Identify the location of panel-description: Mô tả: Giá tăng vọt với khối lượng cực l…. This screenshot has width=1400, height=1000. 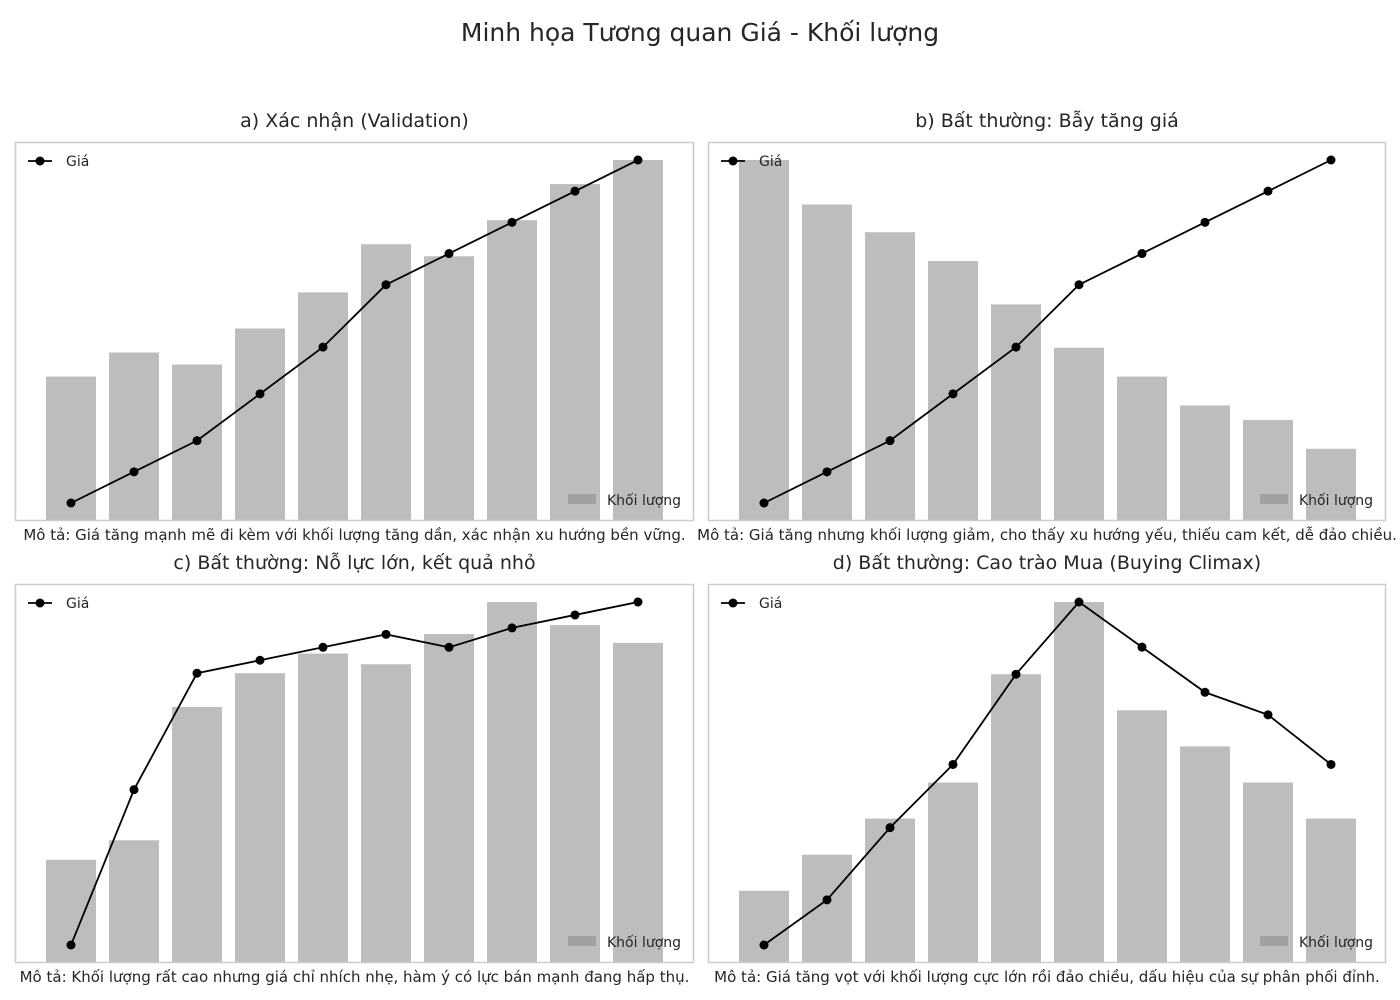
(1047, 977).